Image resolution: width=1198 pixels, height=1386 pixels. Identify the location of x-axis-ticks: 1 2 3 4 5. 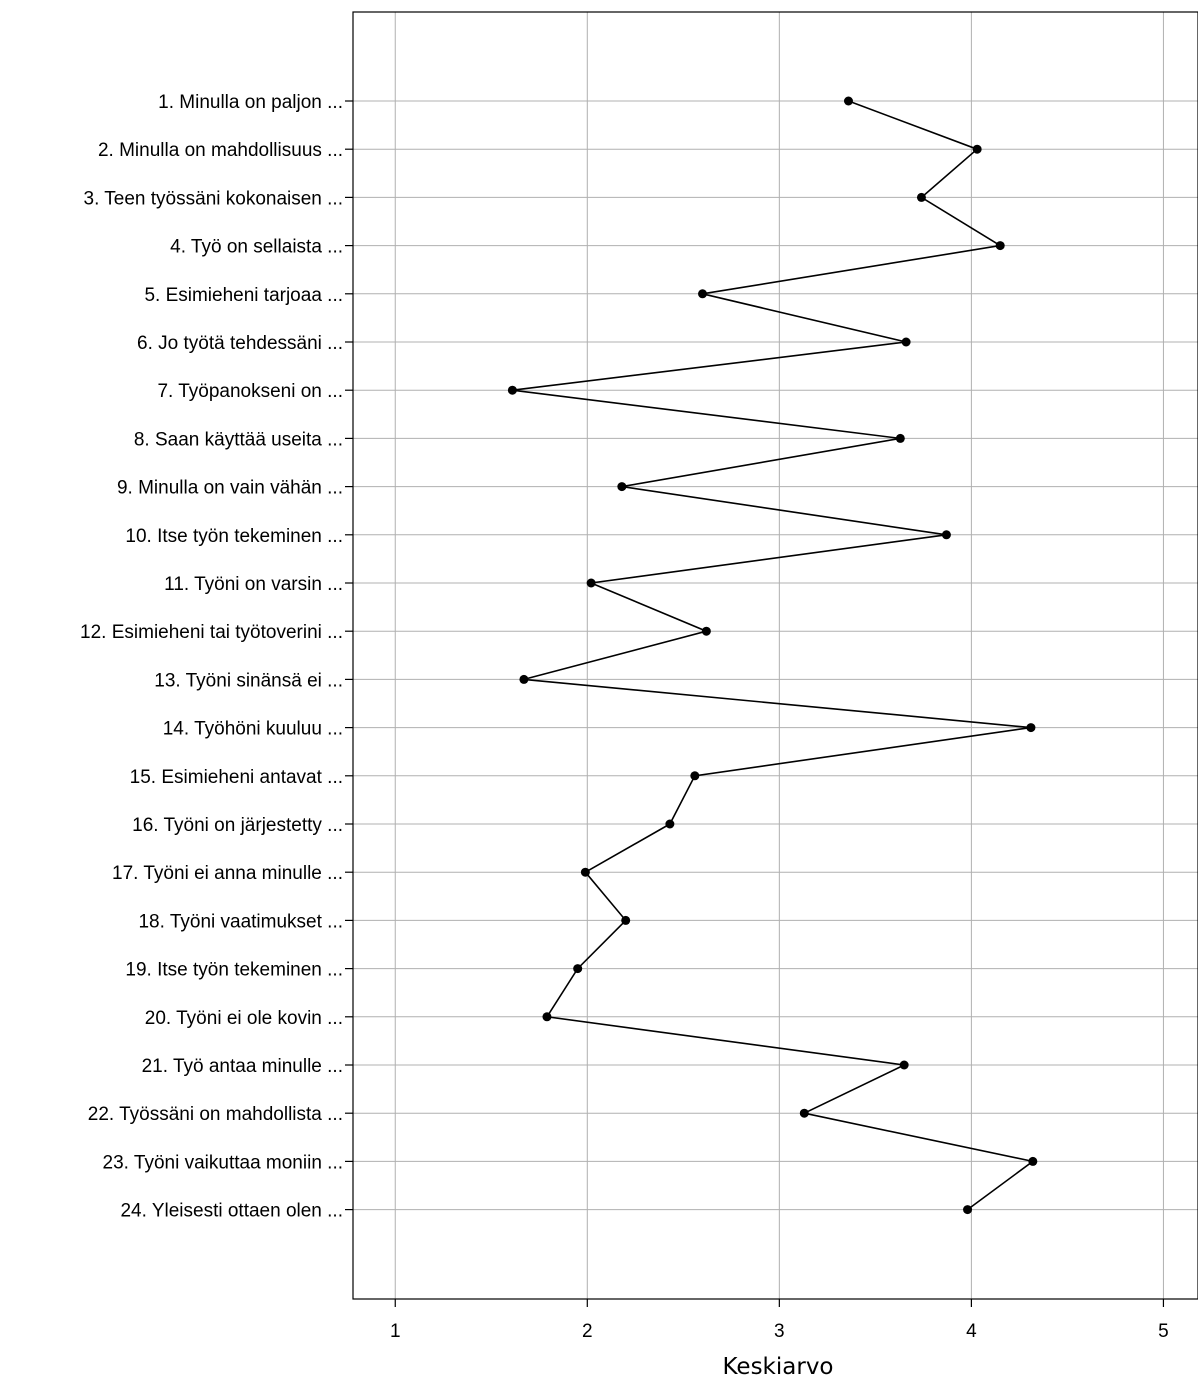
(779, 1320).